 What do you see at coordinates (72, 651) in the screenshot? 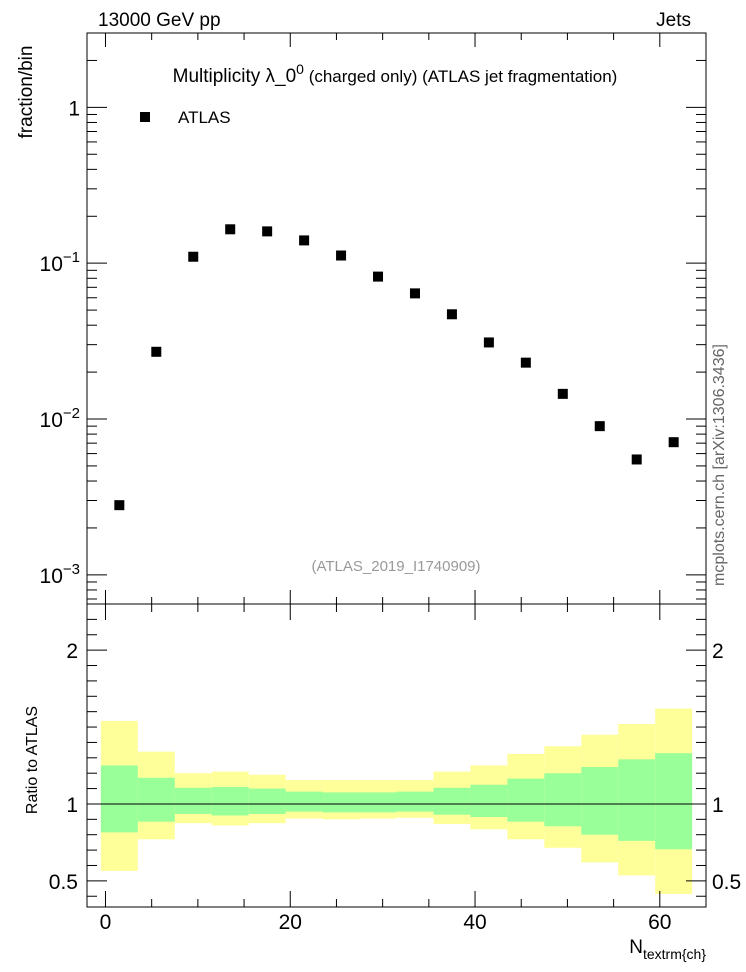
I see `ratio-y-tick-label-left: 2` at bounding box center [72, 651].